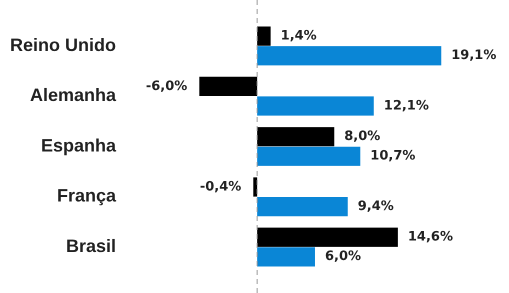  I want to click on data-label: 8,0%, so click(362, 136).